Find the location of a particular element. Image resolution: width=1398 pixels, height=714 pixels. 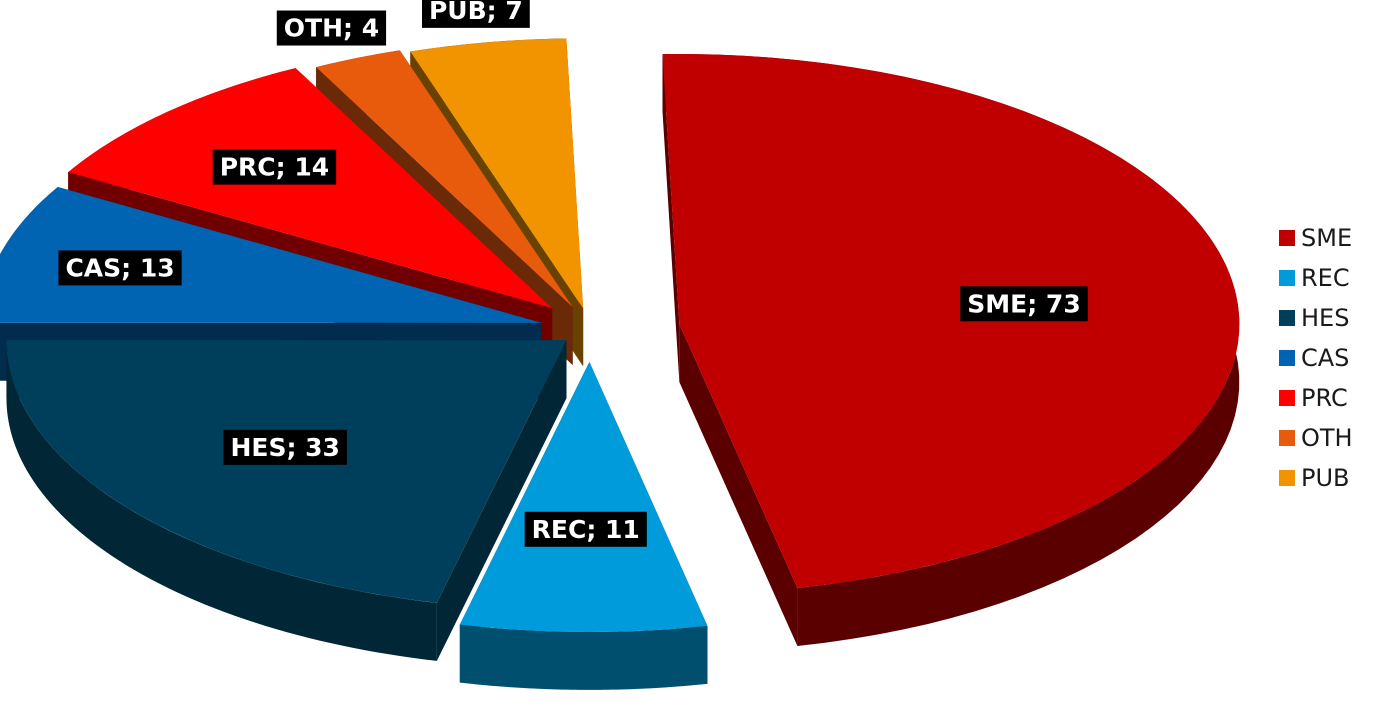

legend: SME REC HES CAS PRC OTH PUB is located at coordinates (1316, 358).